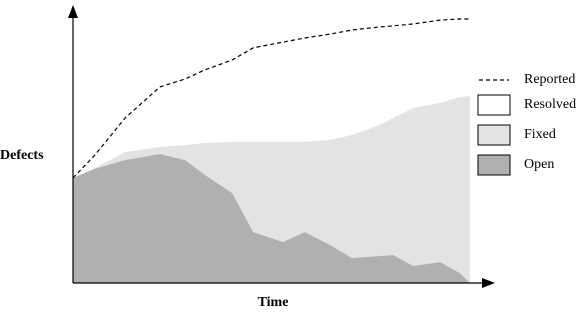  I want to click on y-axis-arrow, so click(73, 11).